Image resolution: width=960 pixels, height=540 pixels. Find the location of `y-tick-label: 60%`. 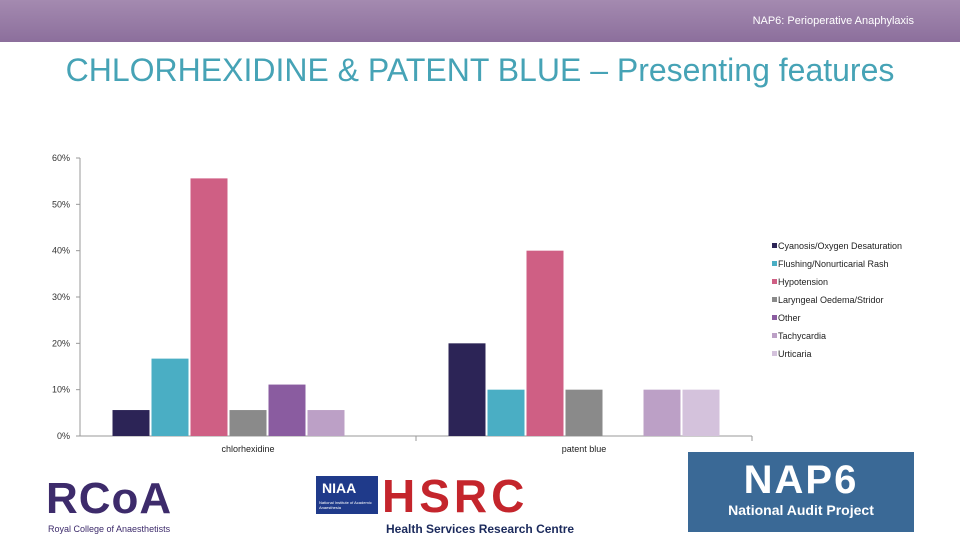

y-tick-label: 60% is located at coordinates (61, 158).